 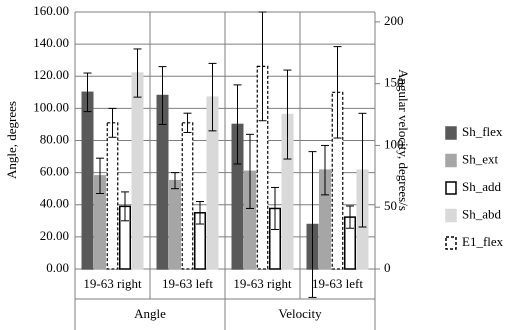 I want to click on y2-tick-label: 0, so click(x=387, y=267).